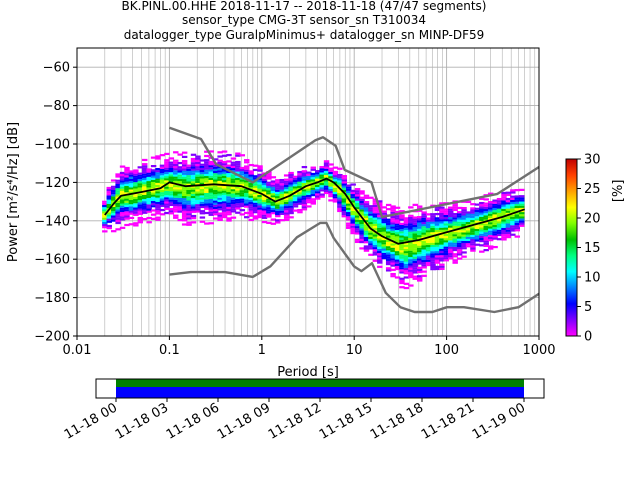 This screenshot has height=480, width=640. Describe the element at coordinates (354, 267) in the screenshot. I see `series-line-nlnm` at that location.